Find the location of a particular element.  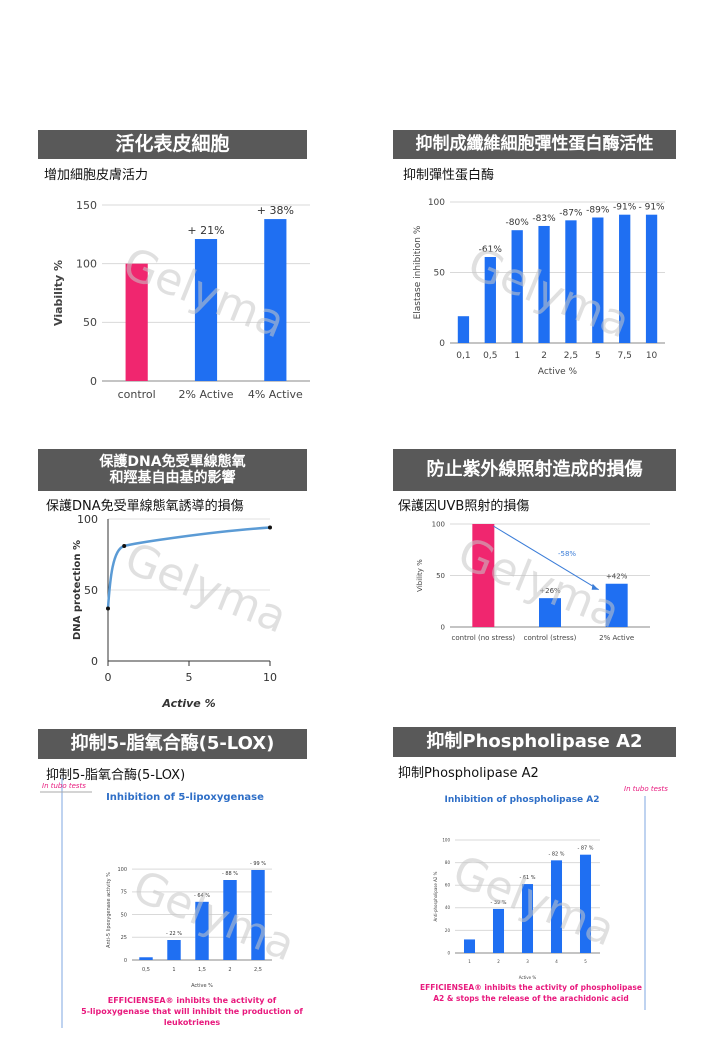

dna-protection-line-chart: 0 50 100 0 5 10 Active % DNA protection % Gelyma is located at coordinates (183, 611).